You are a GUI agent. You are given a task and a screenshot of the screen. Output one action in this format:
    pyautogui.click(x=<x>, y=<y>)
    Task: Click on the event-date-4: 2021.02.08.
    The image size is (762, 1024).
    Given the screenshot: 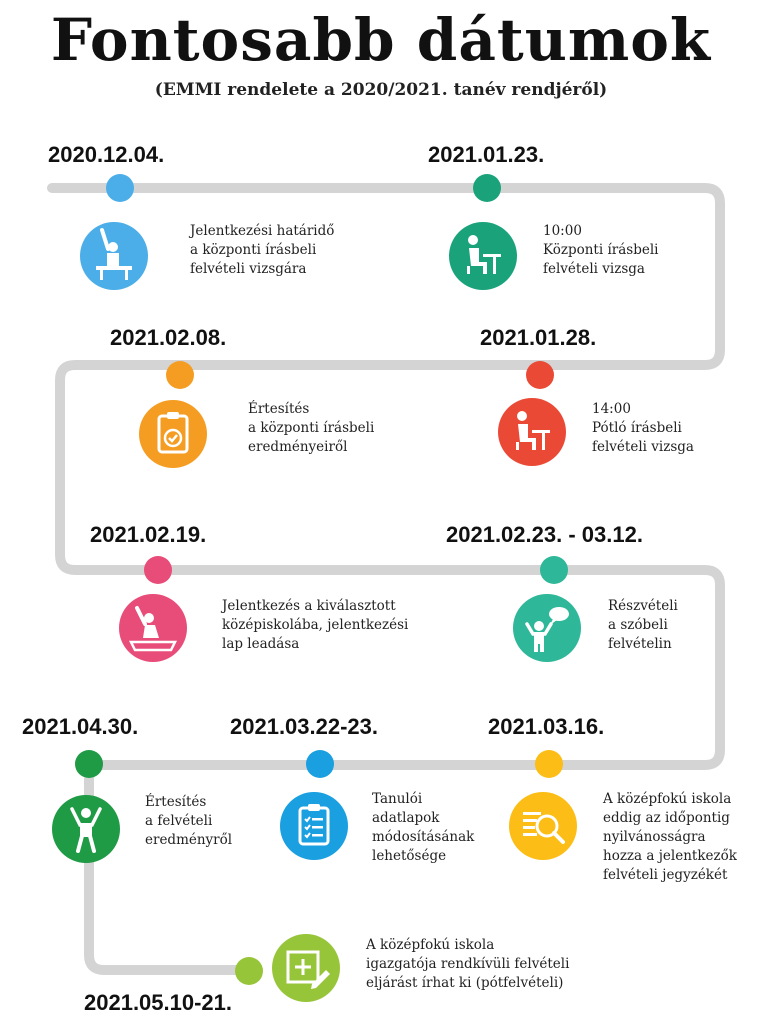 What is the action you would take?
    pyautogui.click(x=168, y=337)
    